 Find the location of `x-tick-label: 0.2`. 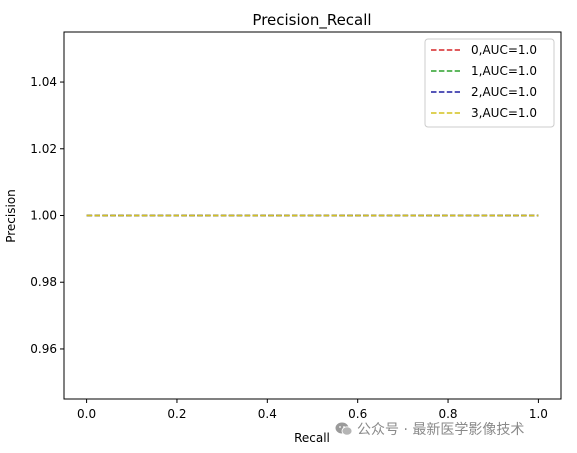

x-tick-label: 0.2 is located at coordinates (176, 414).